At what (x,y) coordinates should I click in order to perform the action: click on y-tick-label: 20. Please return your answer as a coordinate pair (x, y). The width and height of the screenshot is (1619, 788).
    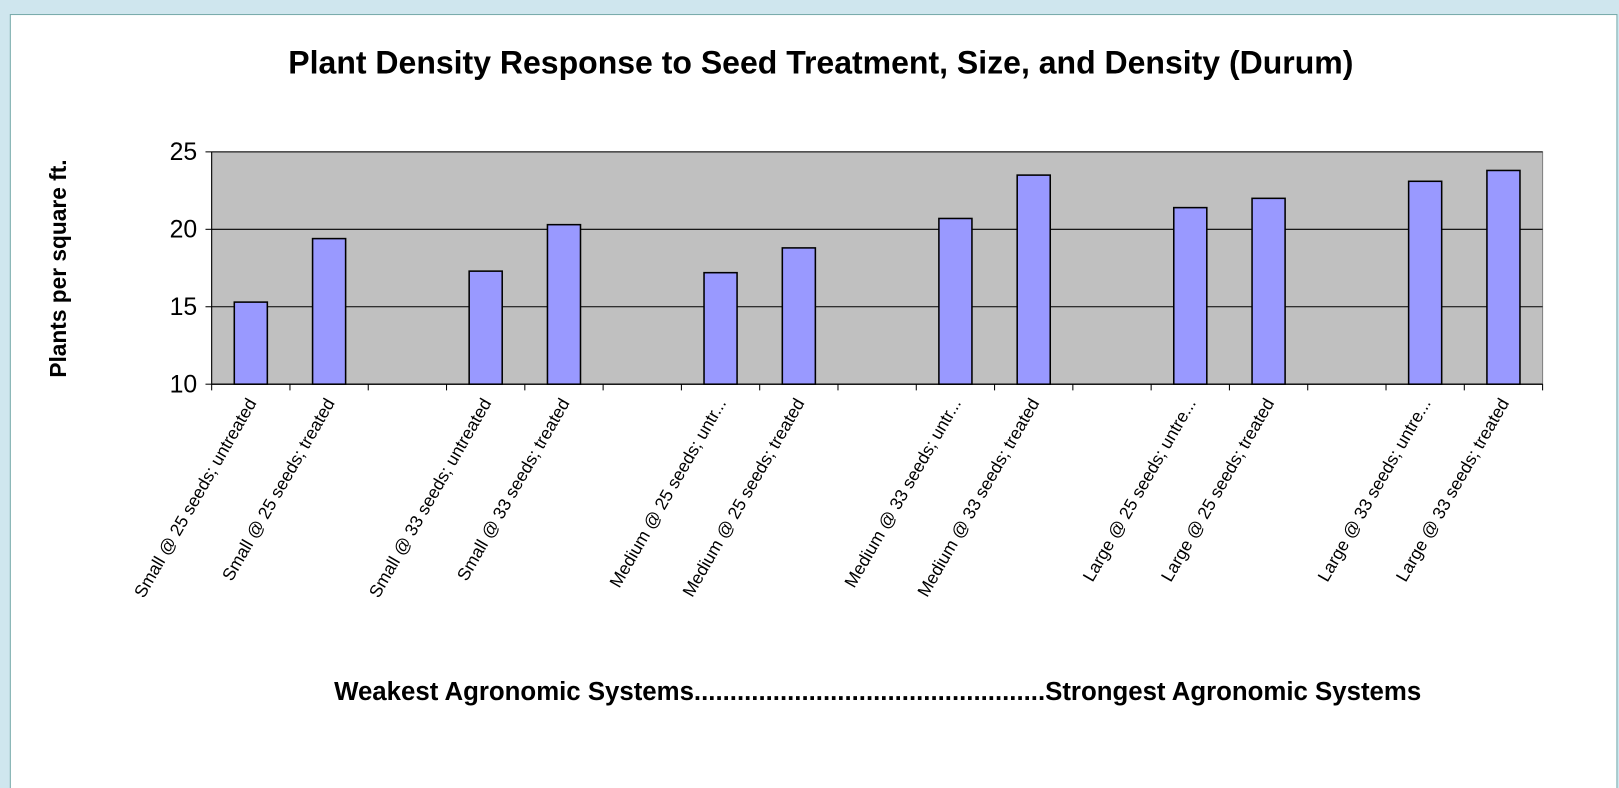
    Looking at the image, I should click on (184, 230).